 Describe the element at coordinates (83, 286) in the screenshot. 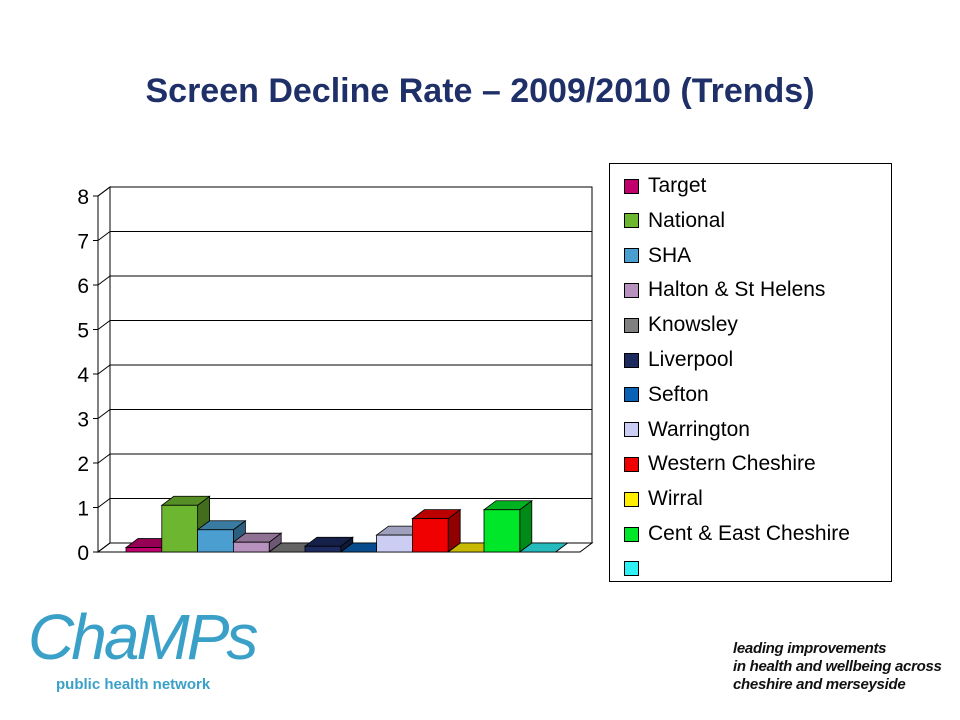

I see `y-tick-label: 6` at that location.